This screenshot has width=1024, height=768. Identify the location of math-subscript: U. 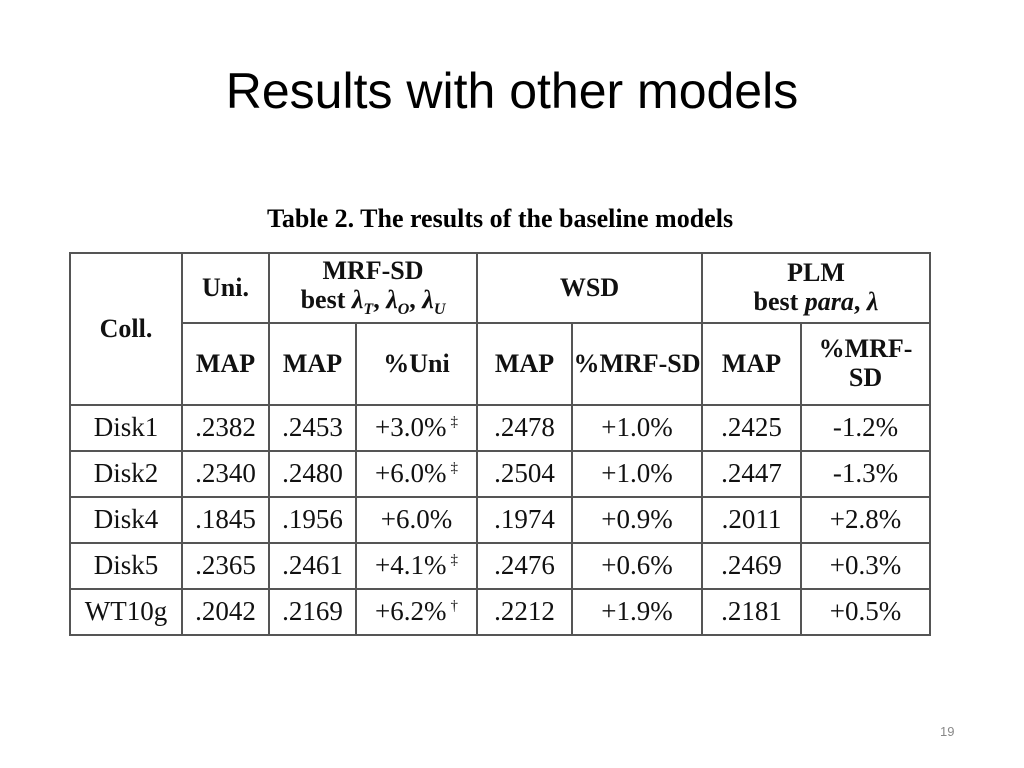
(439, 310).